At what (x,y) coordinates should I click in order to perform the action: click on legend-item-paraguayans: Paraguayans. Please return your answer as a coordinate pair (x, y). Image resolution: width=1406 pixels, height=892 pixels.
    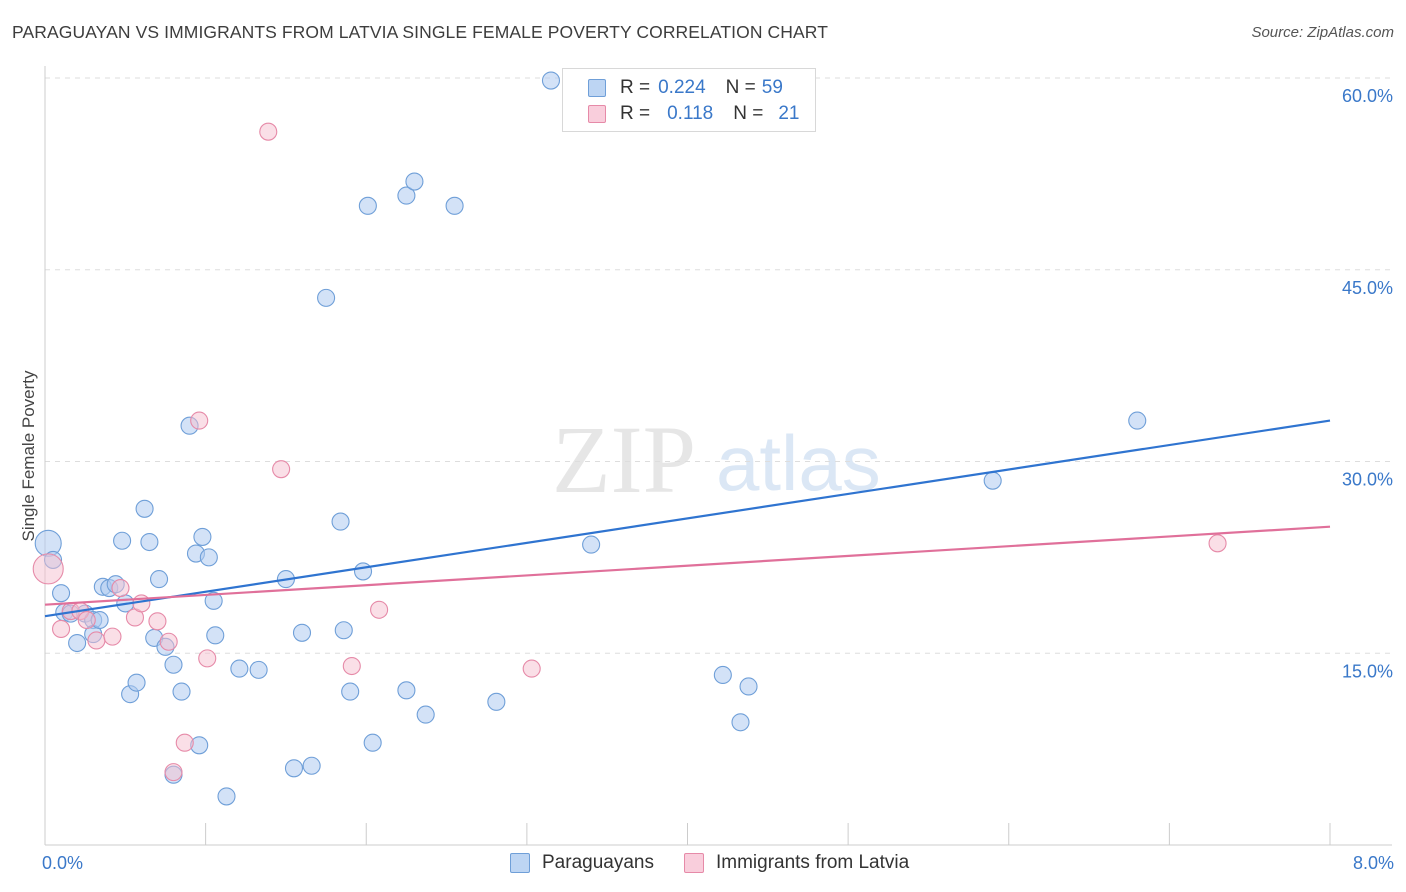
    Looking at the image, I should click on (582, 863).